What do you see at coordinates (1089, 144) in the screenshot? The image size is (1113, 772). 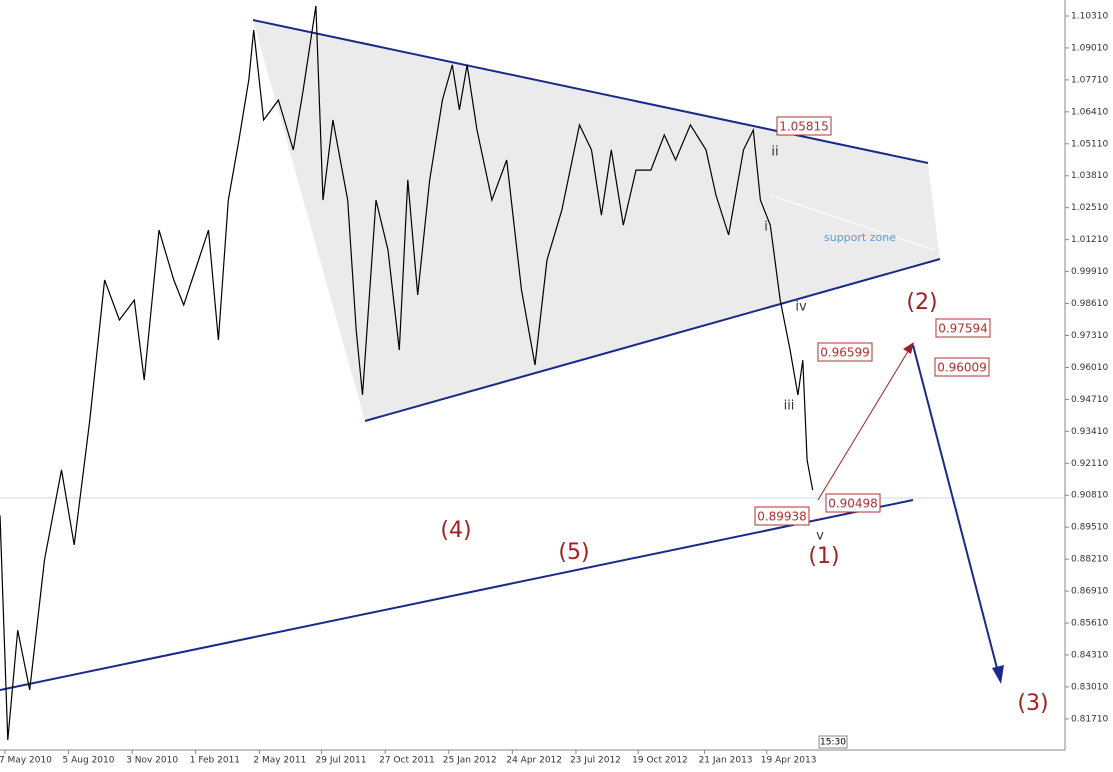 I see `y-tick-label: 1.05110` at bounding box center [1089, 144].